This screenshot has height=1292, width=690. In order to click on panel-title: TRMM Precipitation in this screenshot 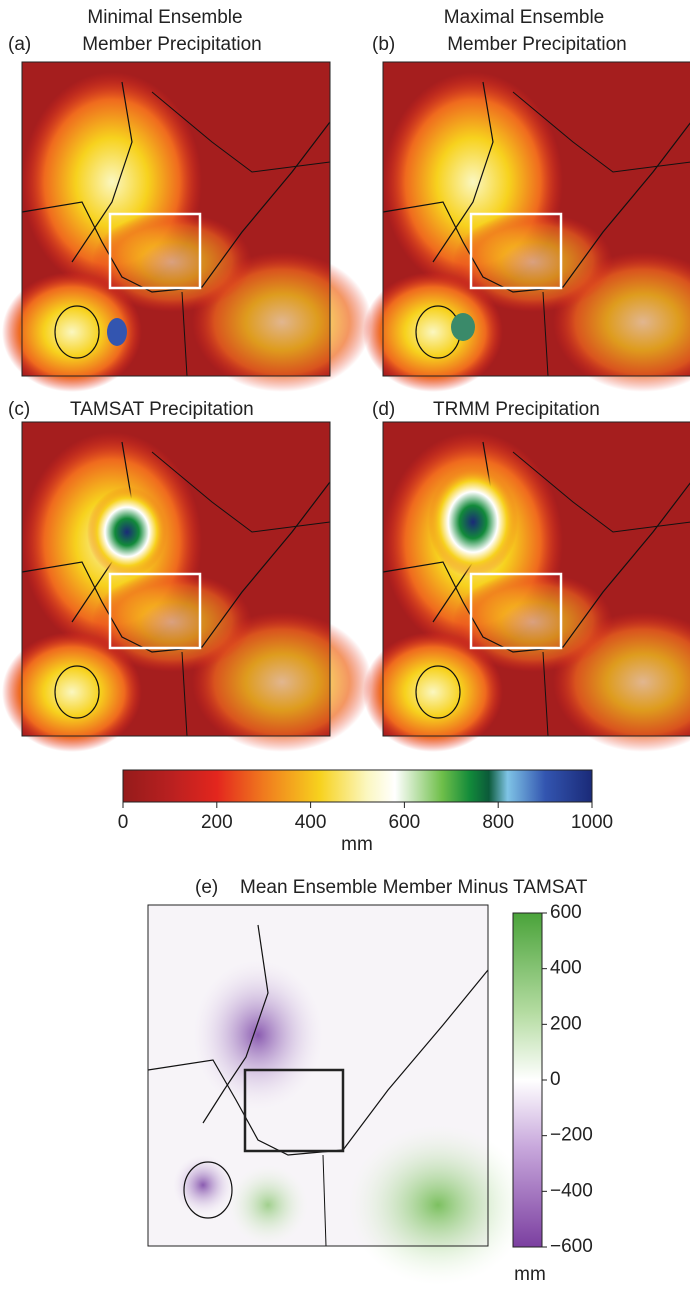, I will do `click(516, 409)`.